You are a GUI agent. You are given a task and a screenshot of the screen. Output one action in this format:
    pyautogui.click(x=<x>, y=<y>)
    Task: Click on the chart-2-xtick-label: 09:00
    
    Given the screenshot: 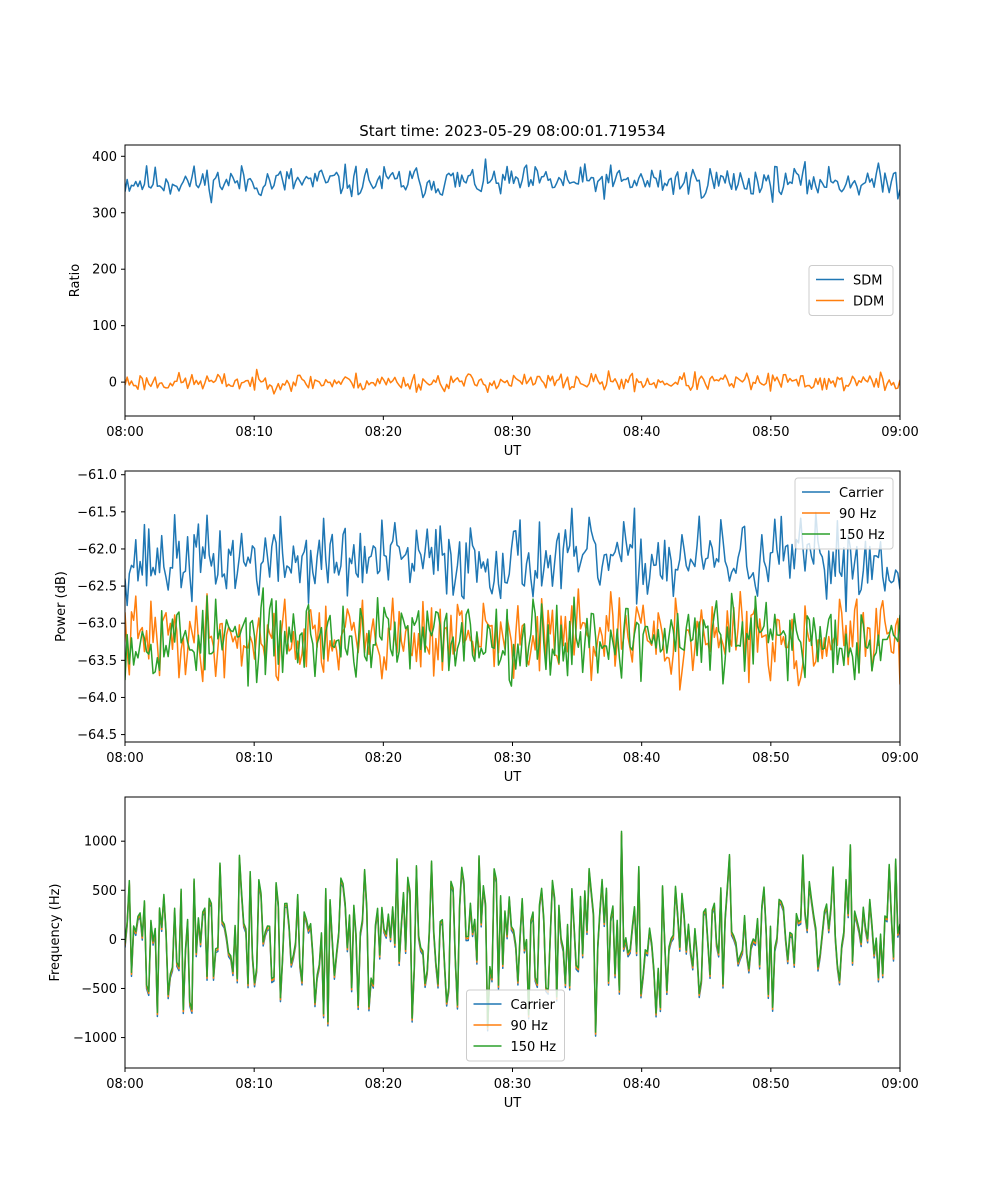 What is the action you would take?
    pyautogui.click(x=899, y=758)
    